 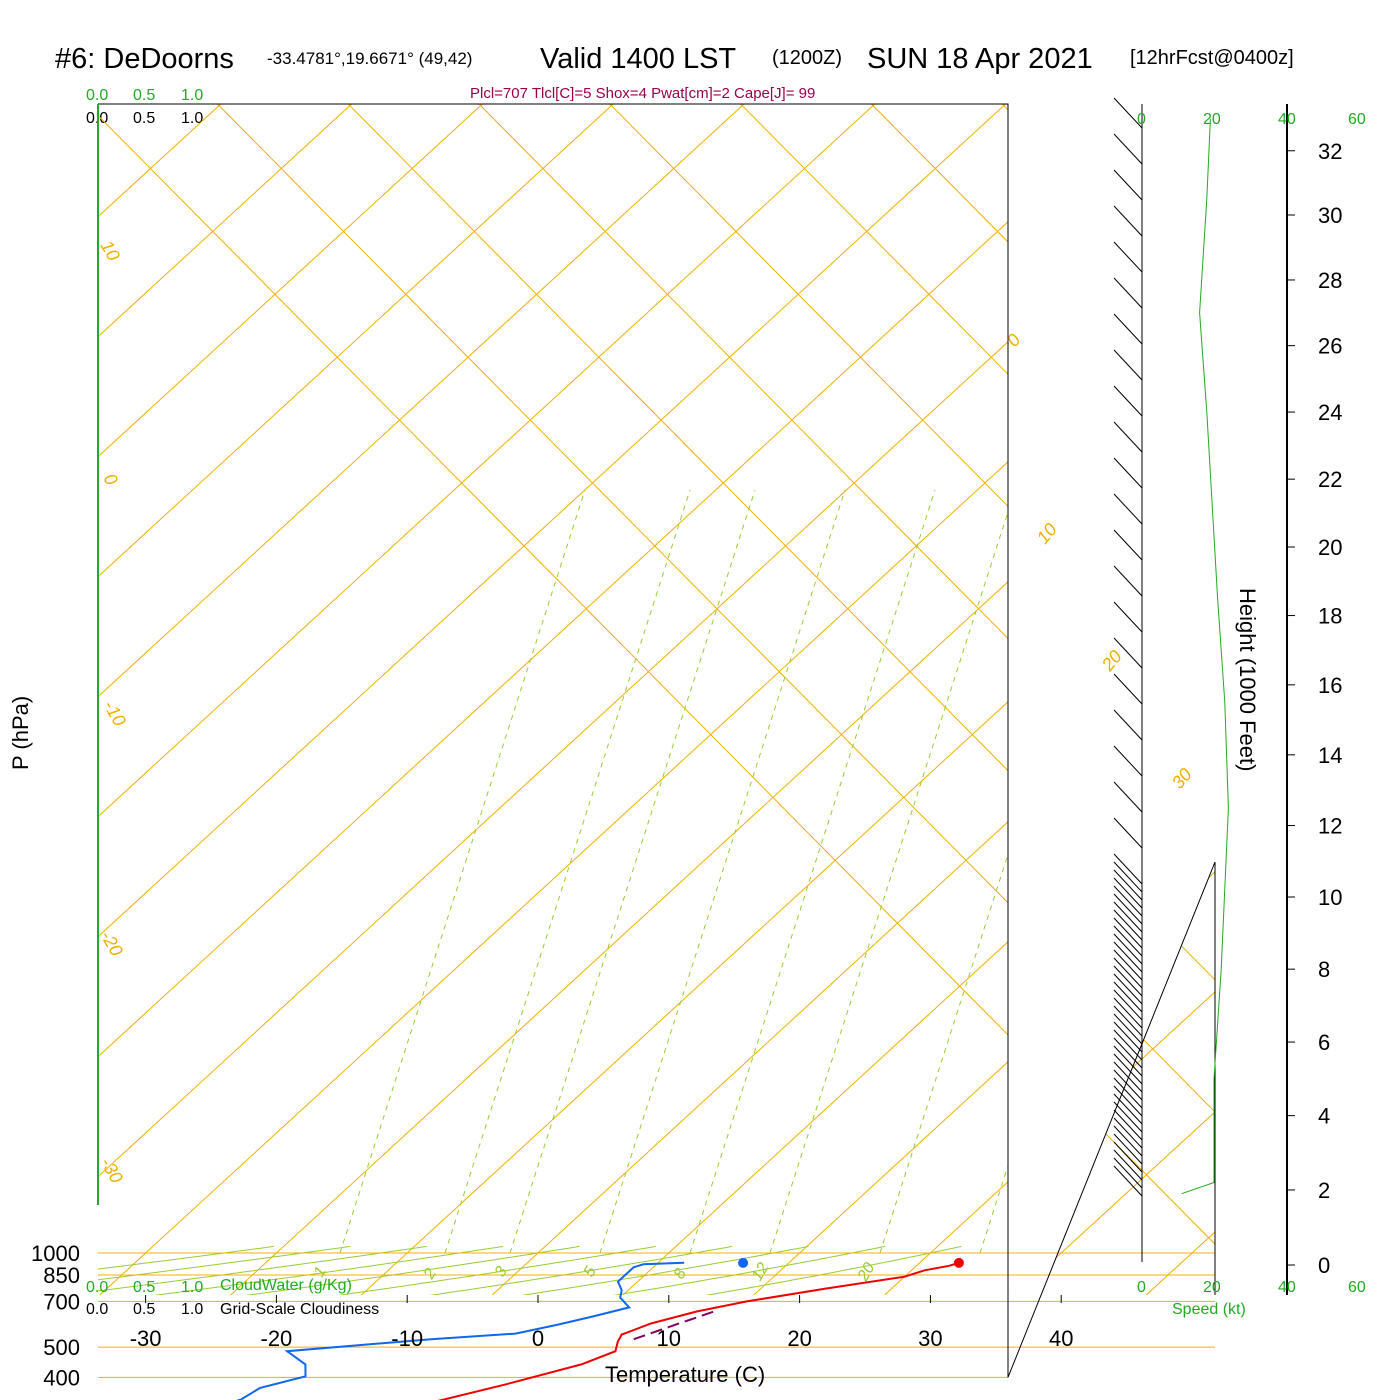 I want to click on cloudwater-tick-bottom: 1.0, so click(x=192, y=1287).